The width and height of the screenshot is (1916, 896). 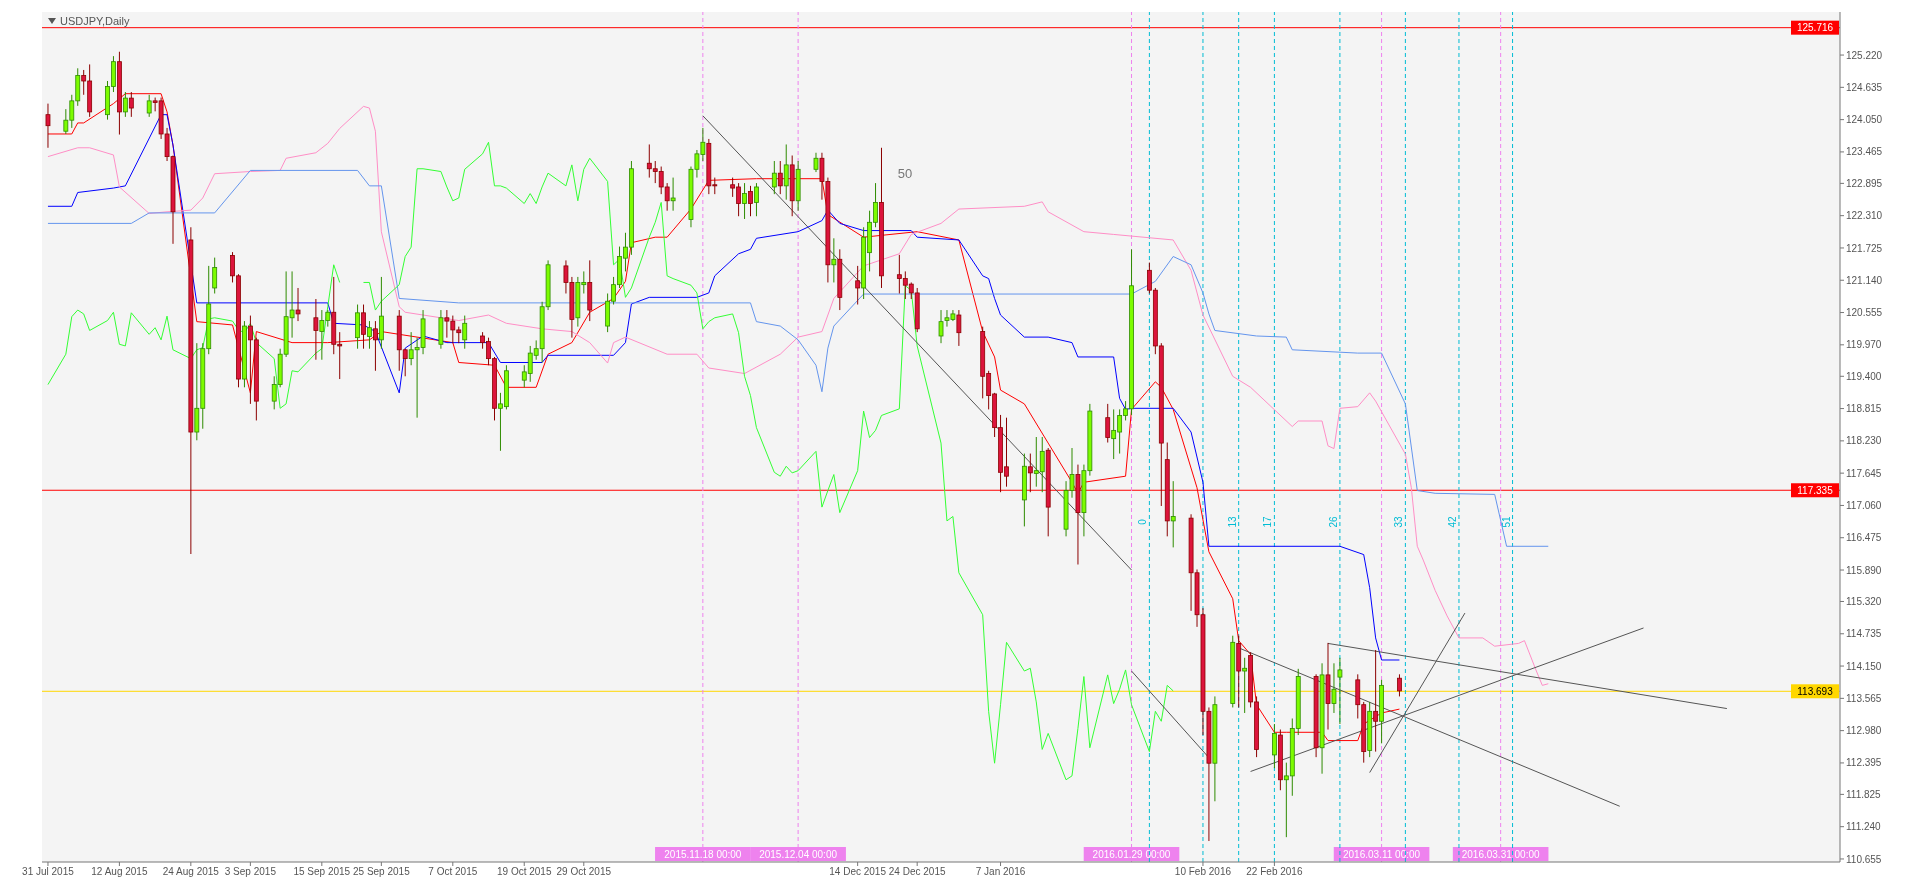 What do you see at coordinates (1864, 859) in the screenshot?
I see `y-tick-label: 110.655` at bounding box center [1864, 859].